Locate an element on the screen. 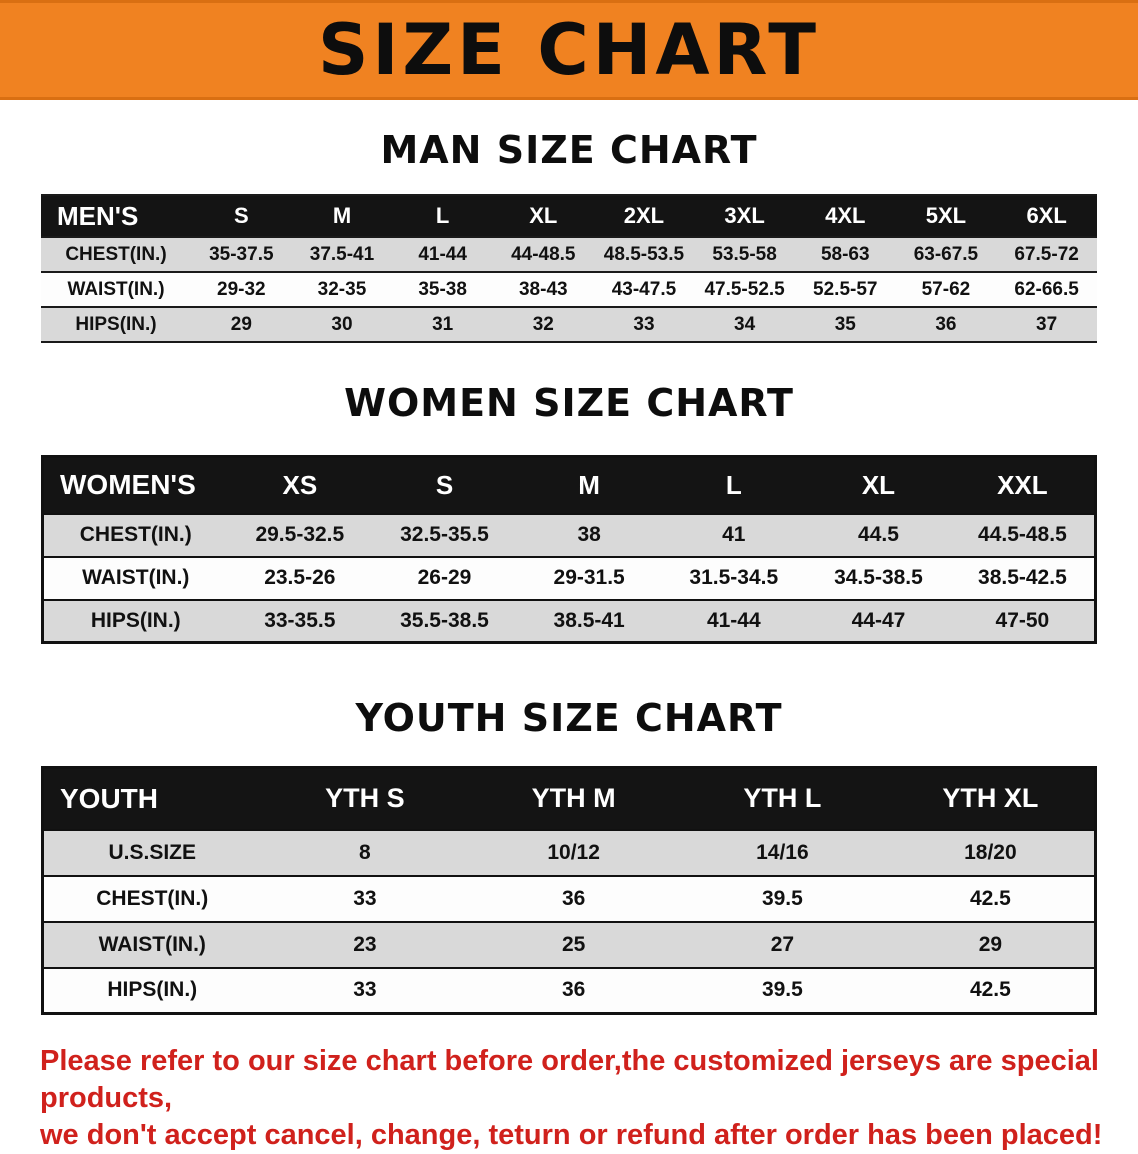  size-value: 27 is located at coordinates (782, 944).